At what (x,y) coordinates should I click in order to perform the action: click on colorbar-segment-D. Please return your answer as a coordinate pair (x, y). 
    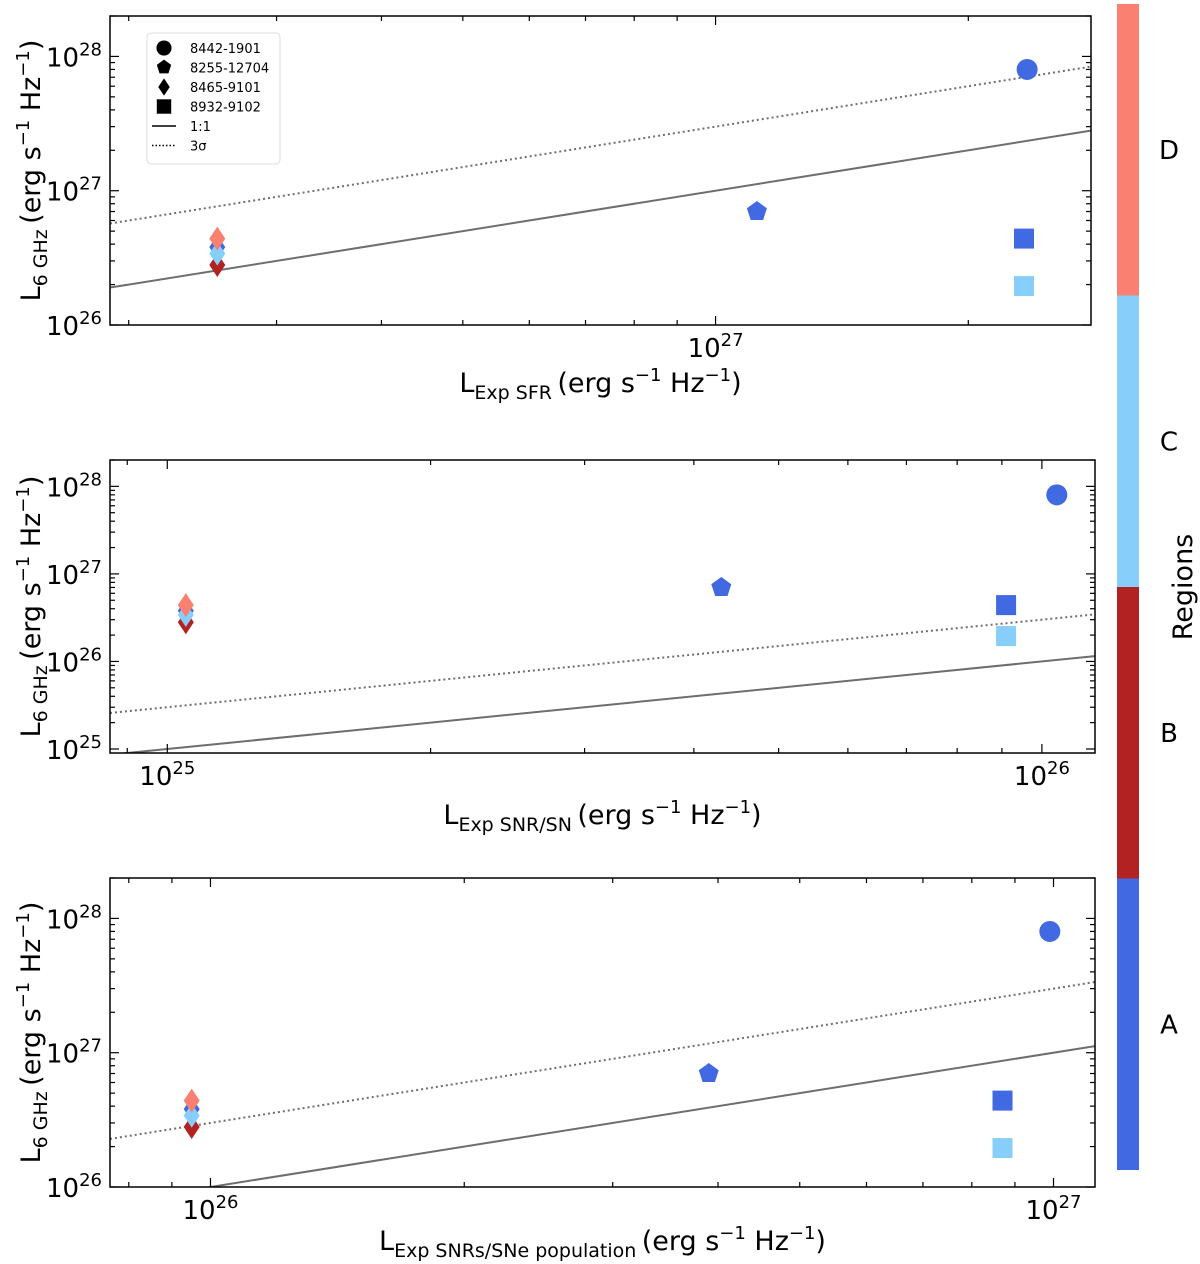
    Looking at the image, I should click on (1128, 150).